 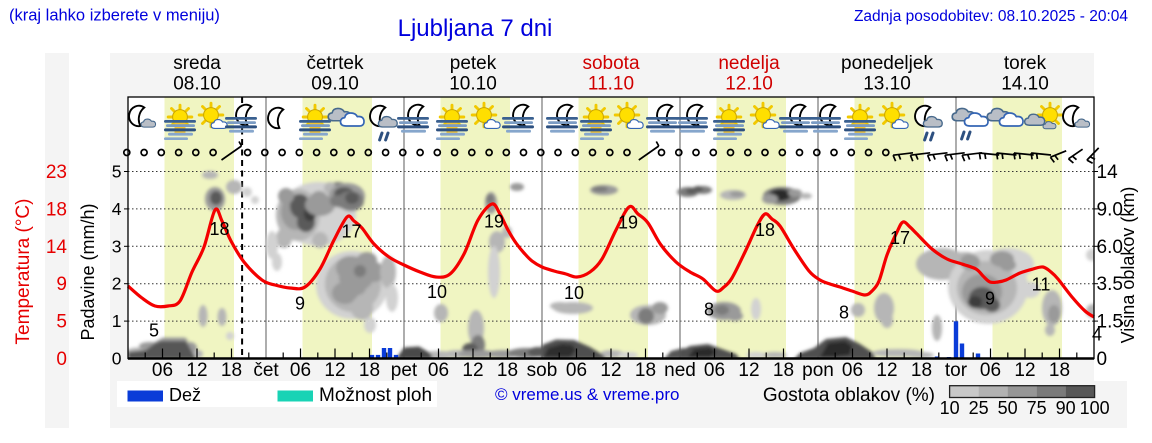 What do you see at coordinates (887, 84) in the screenshot?
I see `svg-text: 13.10` at bounding box center [887, 84].